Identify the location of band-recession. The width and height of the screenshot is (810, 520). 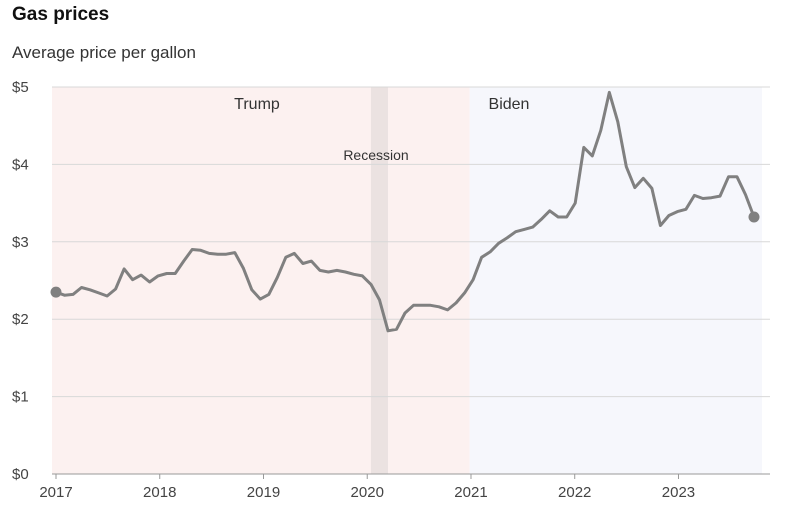
(379, 280).